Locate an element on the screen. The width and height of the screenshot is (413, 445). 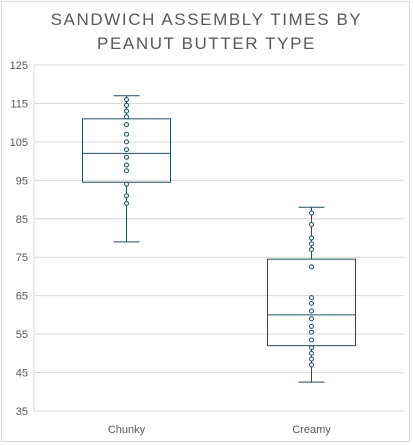
x-category-label-creamy: Creamy is located at coordinates (311, 430).